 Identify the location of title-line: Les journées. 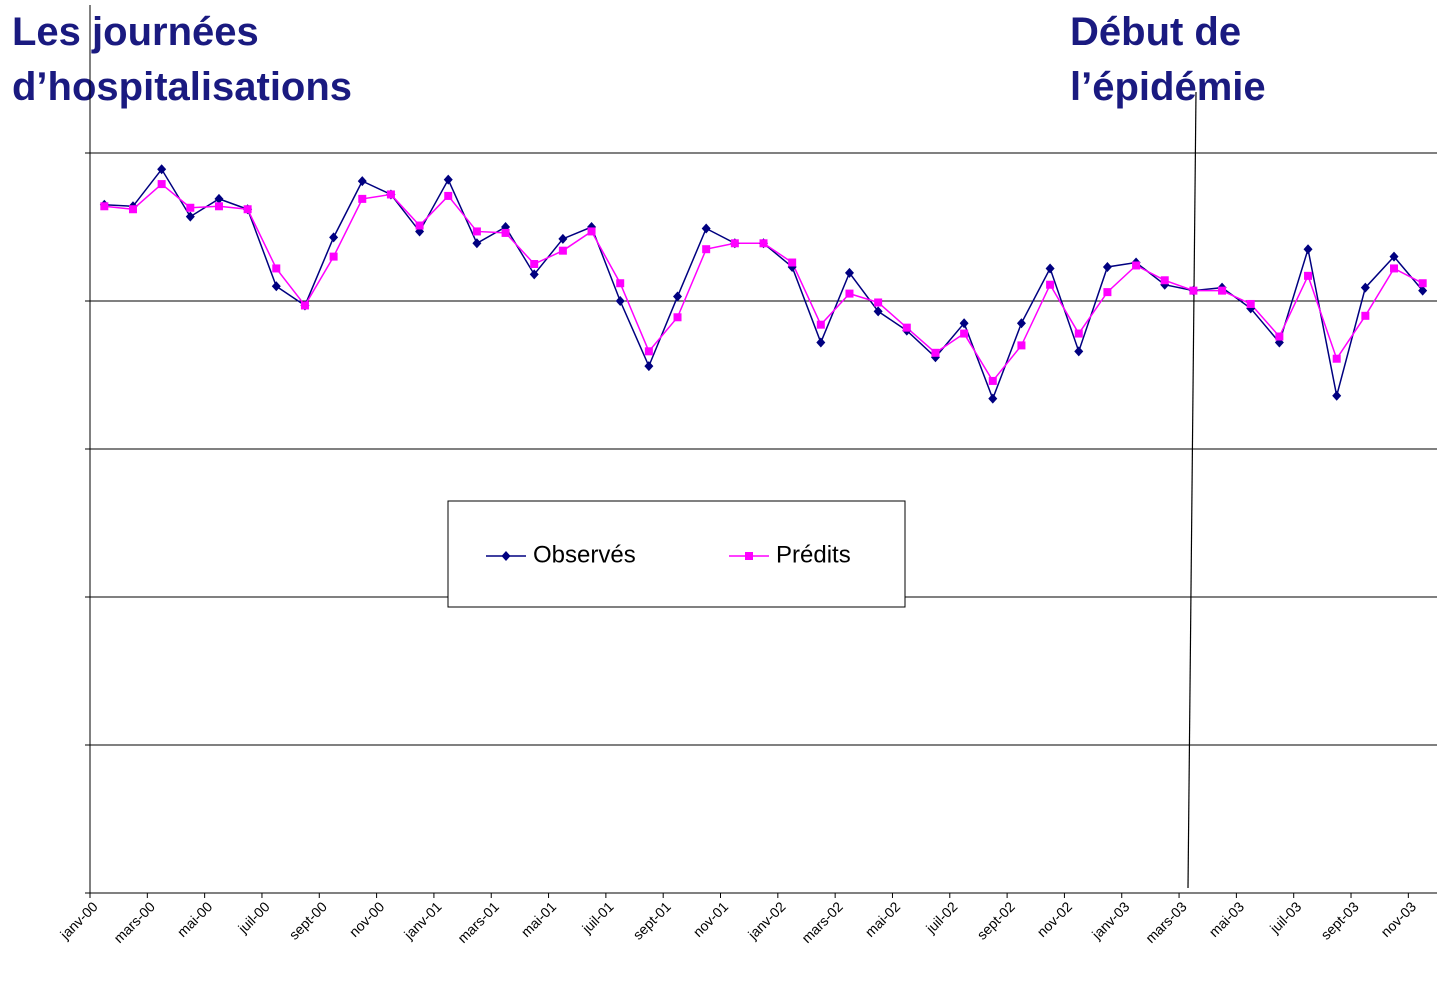
(135, 32).